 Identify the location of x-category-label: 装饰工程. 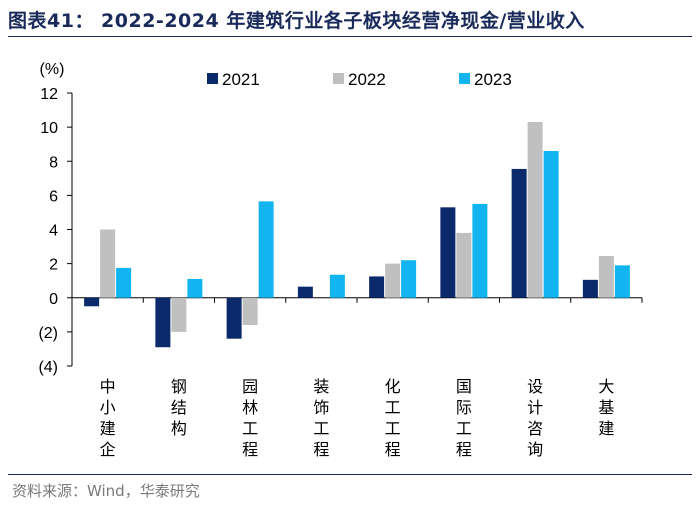
(321, 418).